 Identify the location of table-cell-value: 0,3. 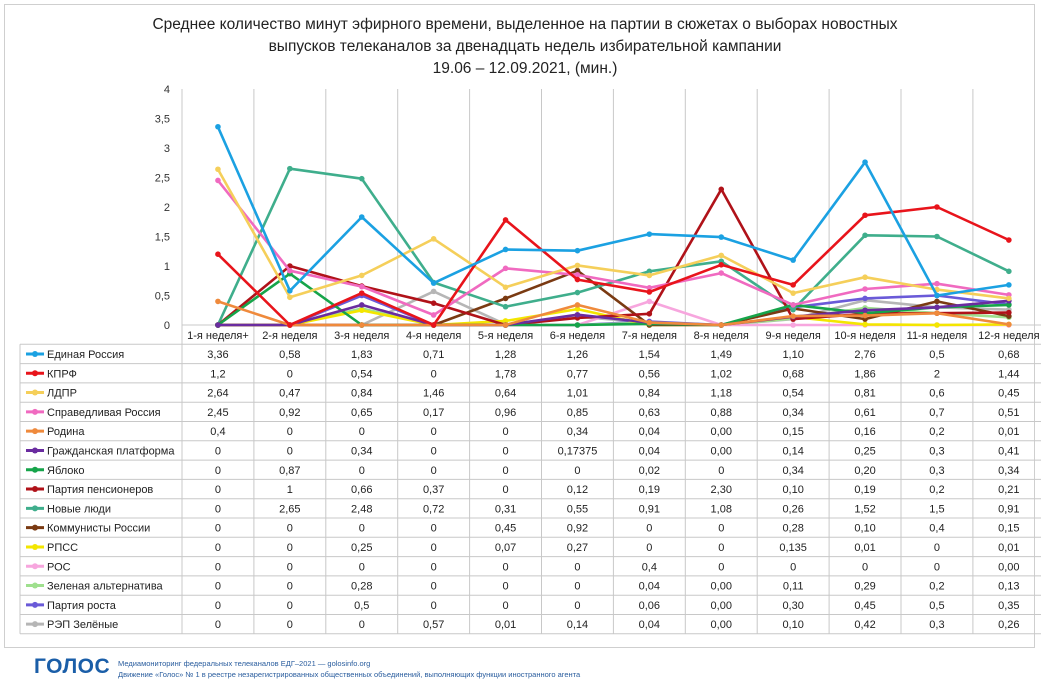
(936, 471).